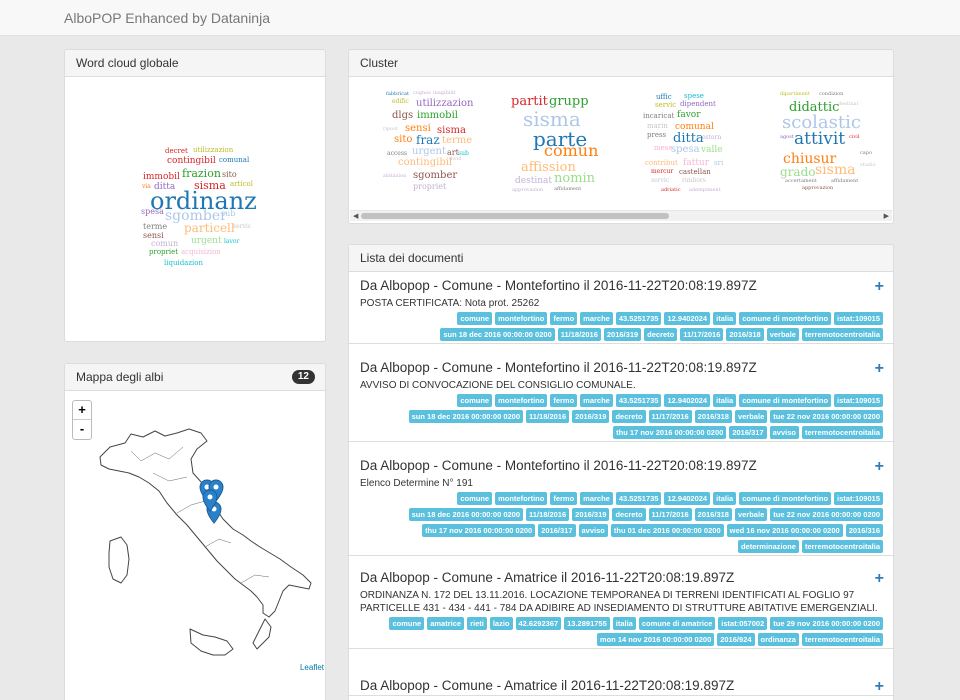 This screenshot has height=700, width=960. I want to click on tag-label: thu 01 dec 2016 00:00:00 0200, so click(667, 530).